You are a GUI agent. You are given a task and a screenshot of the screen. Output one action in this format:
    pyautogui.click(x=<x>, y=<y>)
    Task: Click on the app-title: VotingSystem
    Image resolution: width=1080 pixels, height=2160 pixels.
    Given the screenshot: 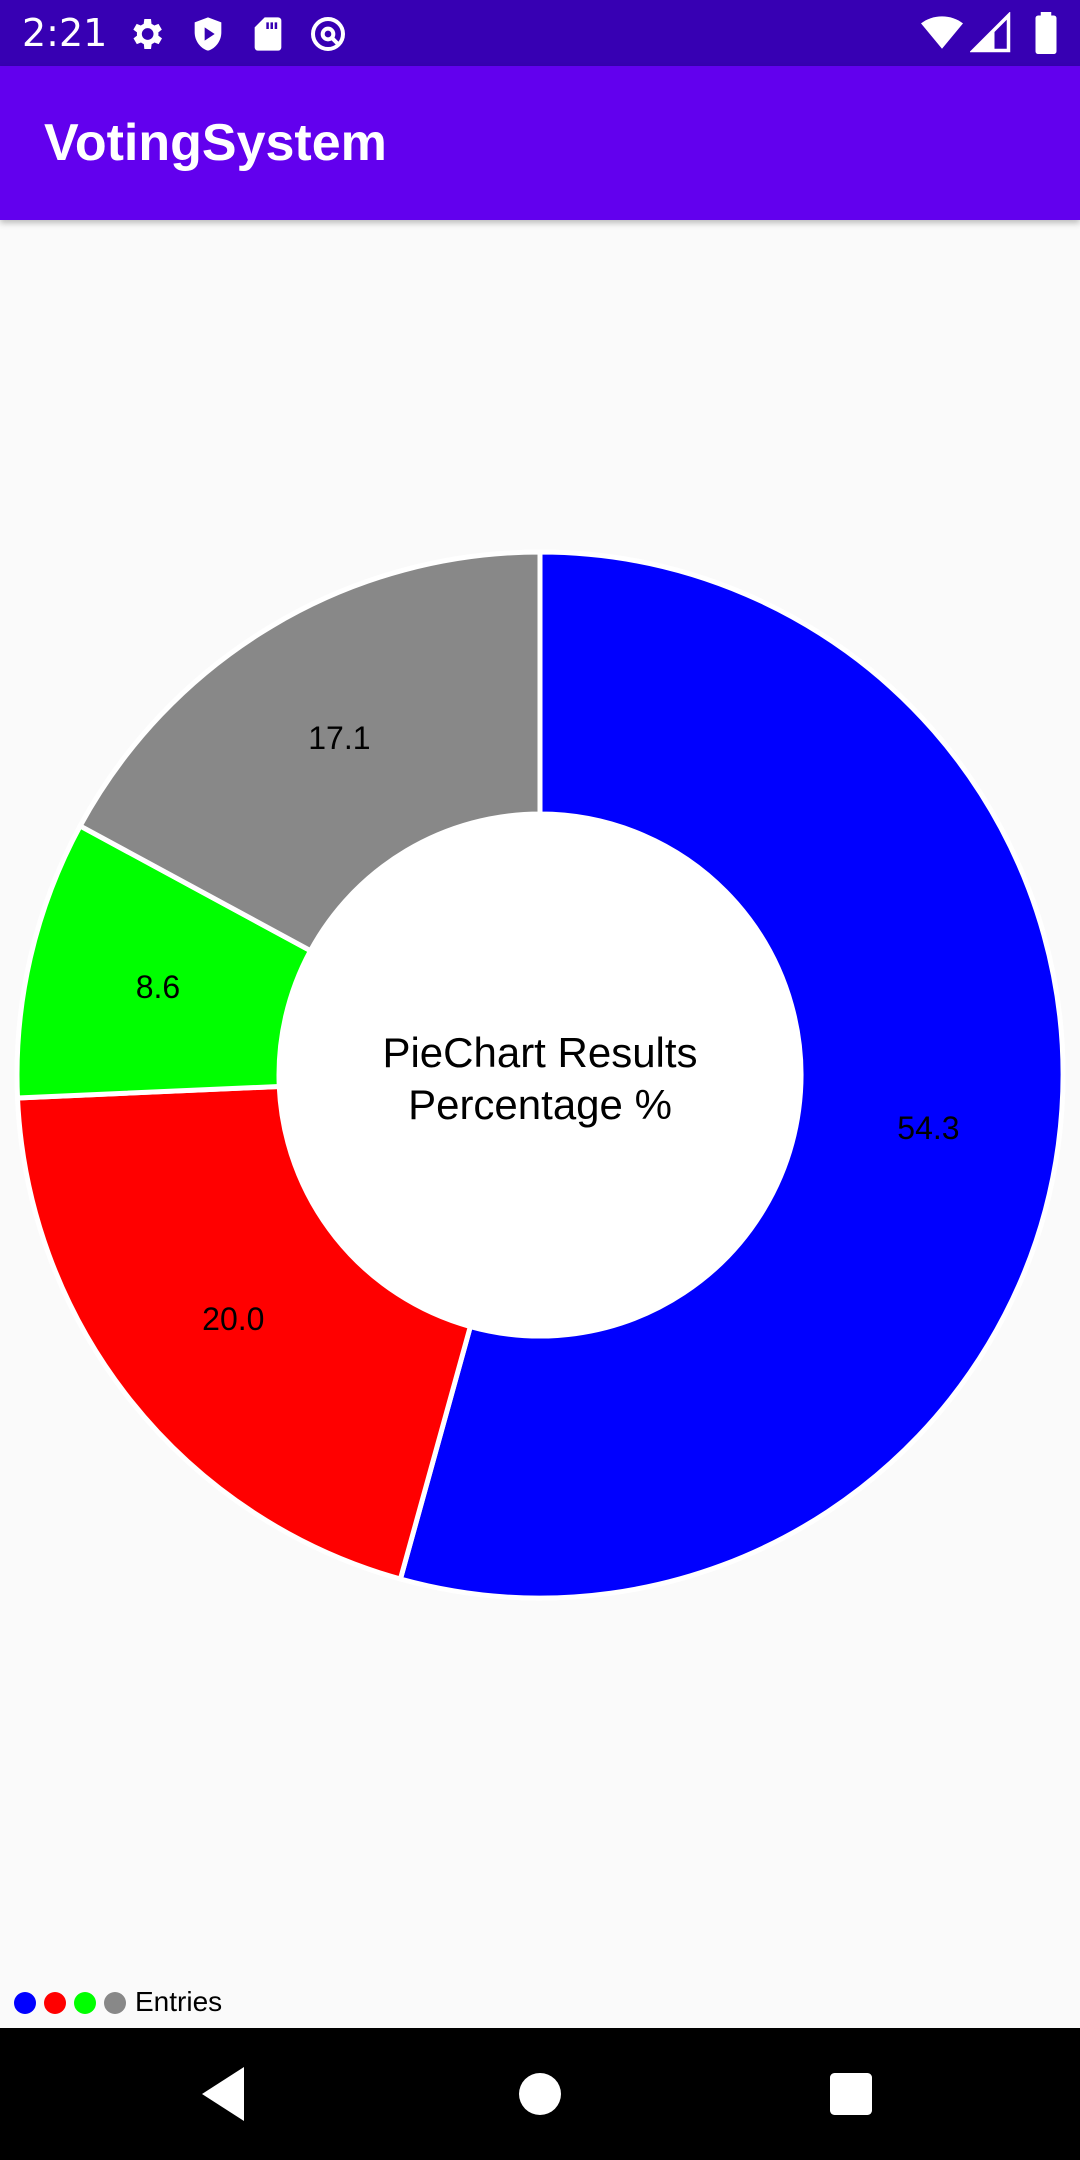 What is the action you would take?
    pyautogui.click(x=215, y=143)
    